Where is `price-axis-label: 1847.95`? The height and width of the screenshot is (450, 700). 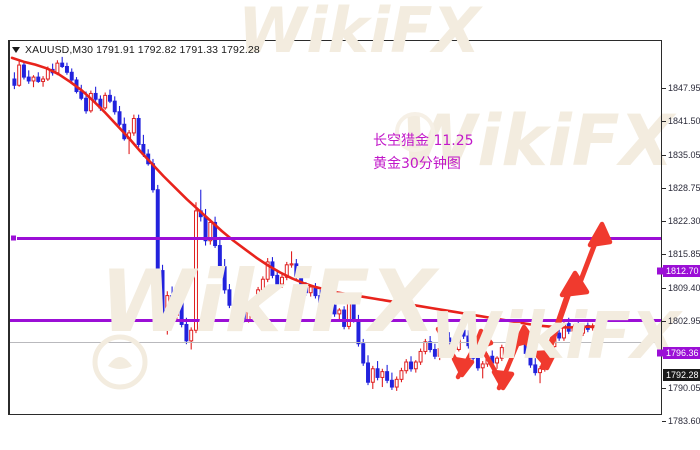
price-axis-label: 1847.95 is located at coordinates (684, 88).